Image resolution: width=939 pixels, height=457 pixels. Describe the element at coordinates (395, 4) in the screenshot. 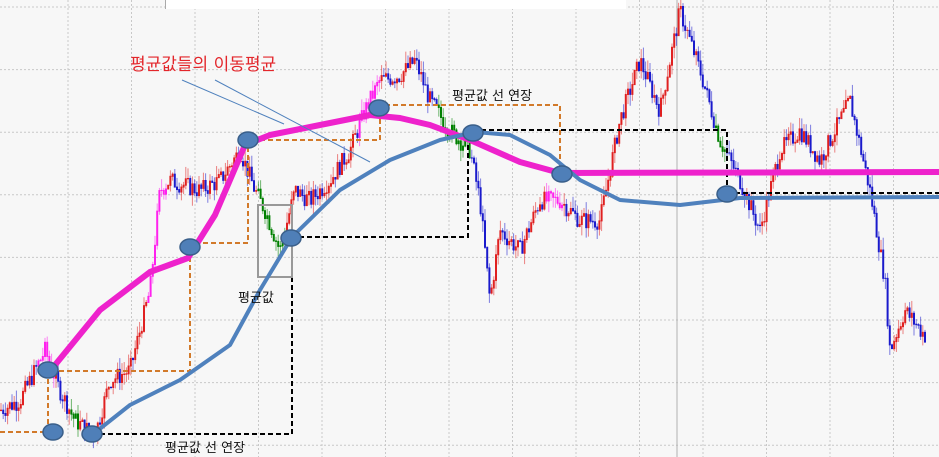

I see `top-info-strip` at that location.